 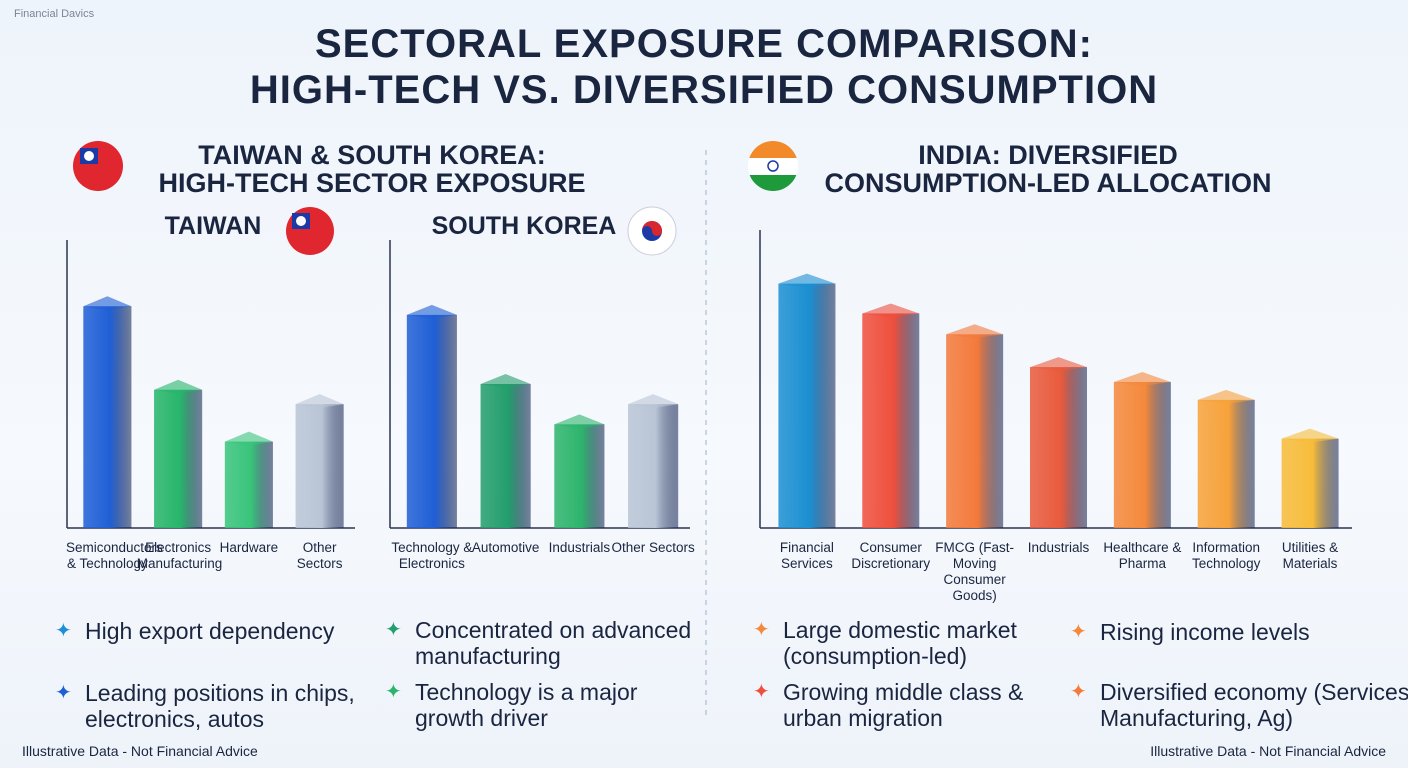 What do you see at coordinates (114, 555) in the screenshot?
I see `x-tick-label: Semiconductors & Technology` at bounding box center [114, 555].